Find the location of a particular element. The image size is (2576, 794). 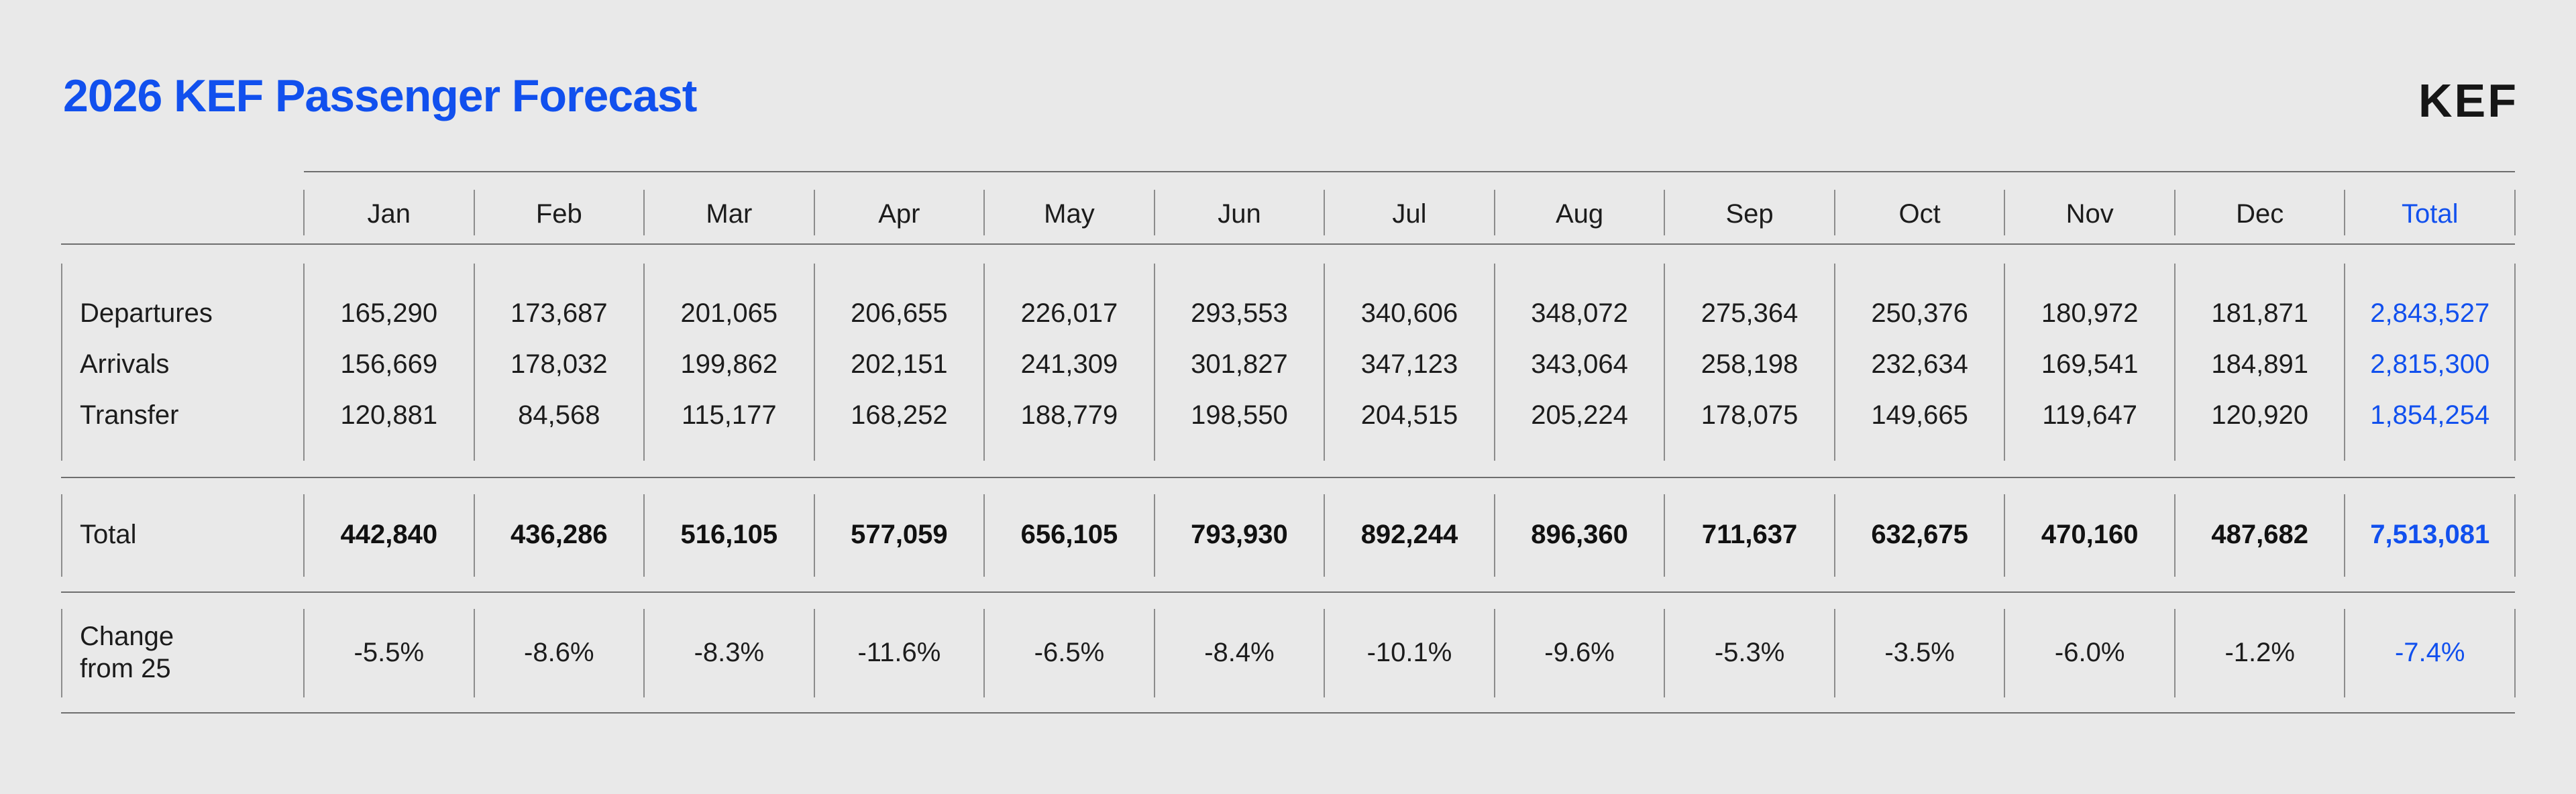

change-aug: -9.6% is located at coordinates (1579, 652).